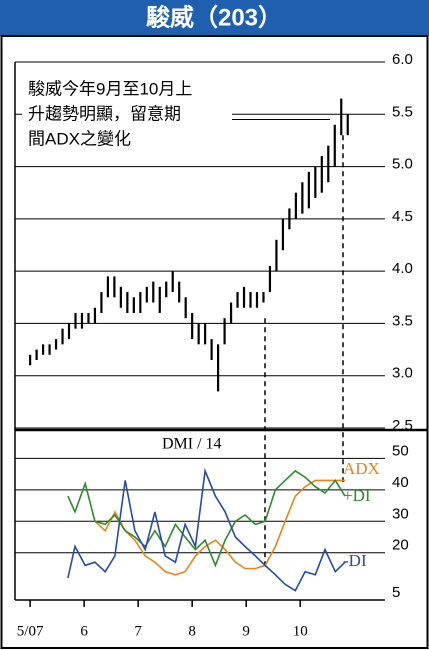  Describe the element at coordinates (400, 513) in the screenshot. I see `y-tick-label: 30` at that location.